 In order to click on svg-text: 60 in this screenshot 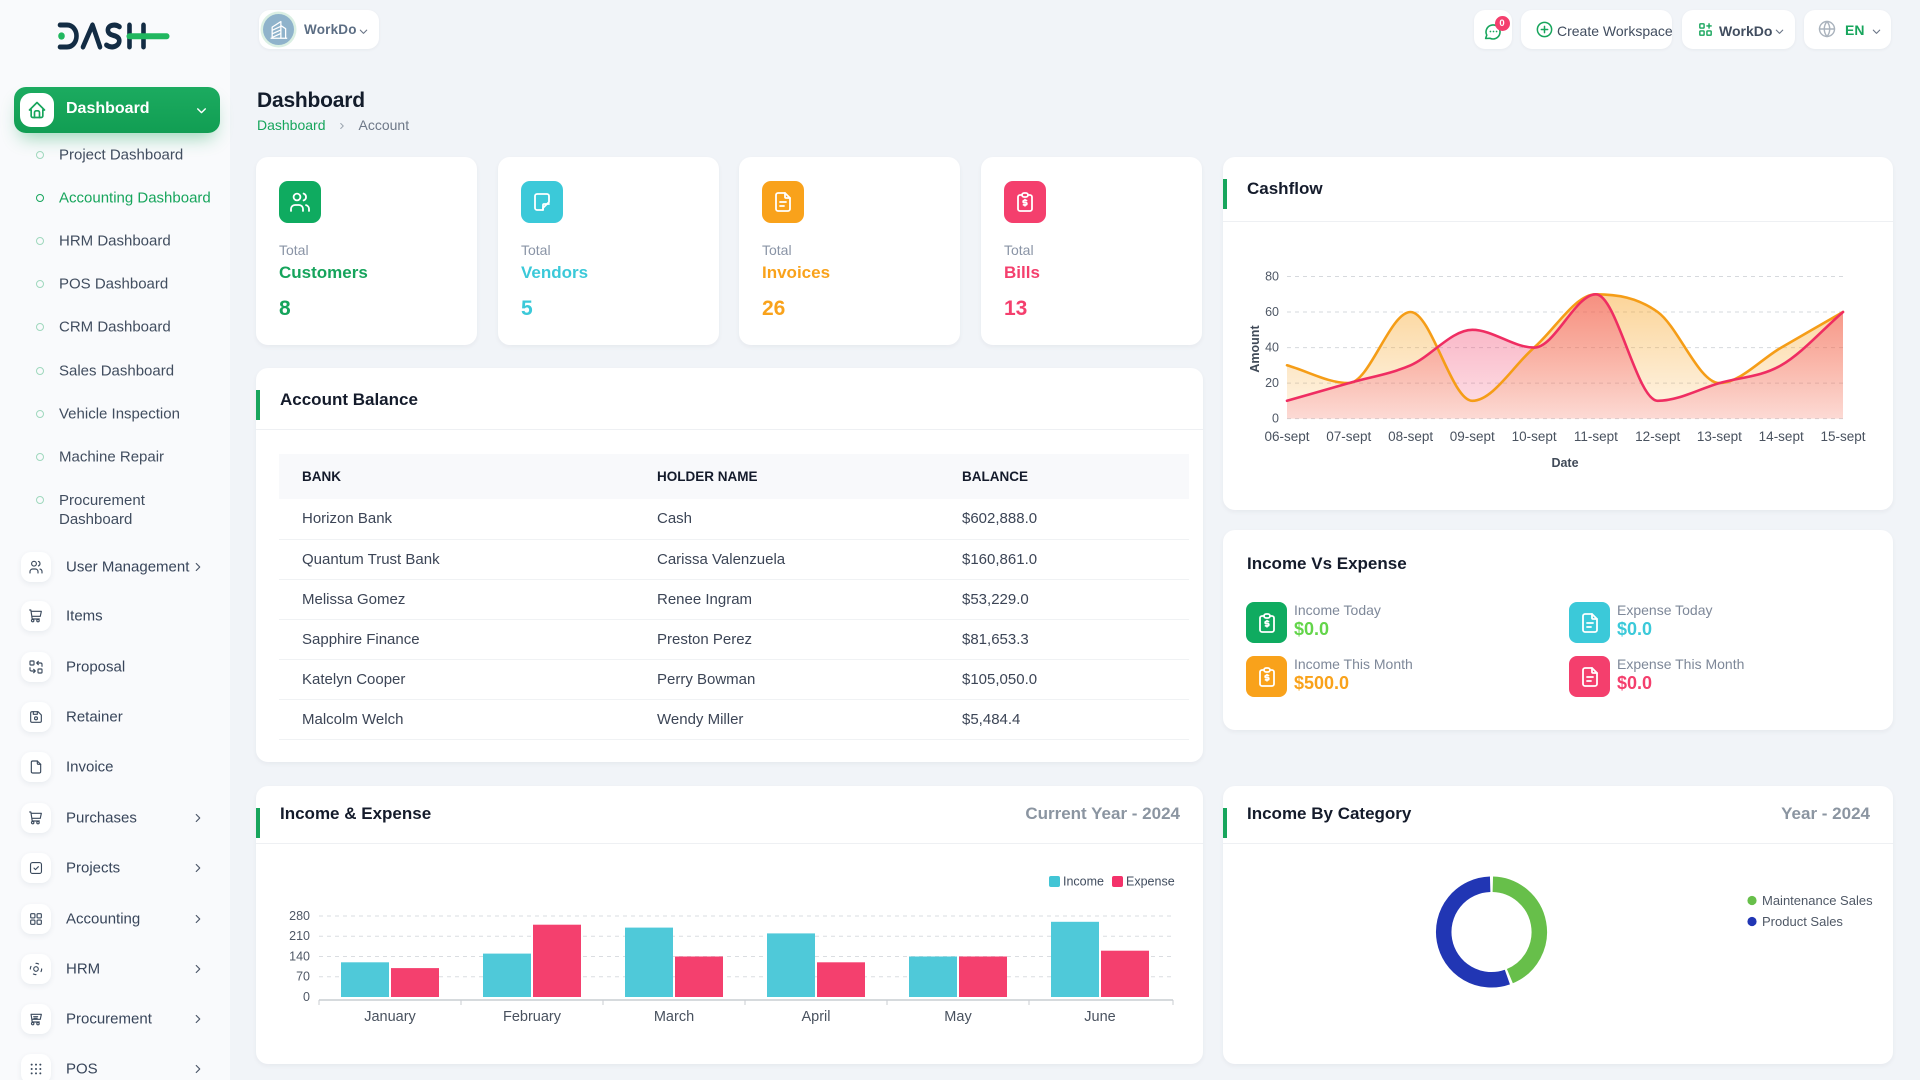, I will do `click(1272, 312)`.